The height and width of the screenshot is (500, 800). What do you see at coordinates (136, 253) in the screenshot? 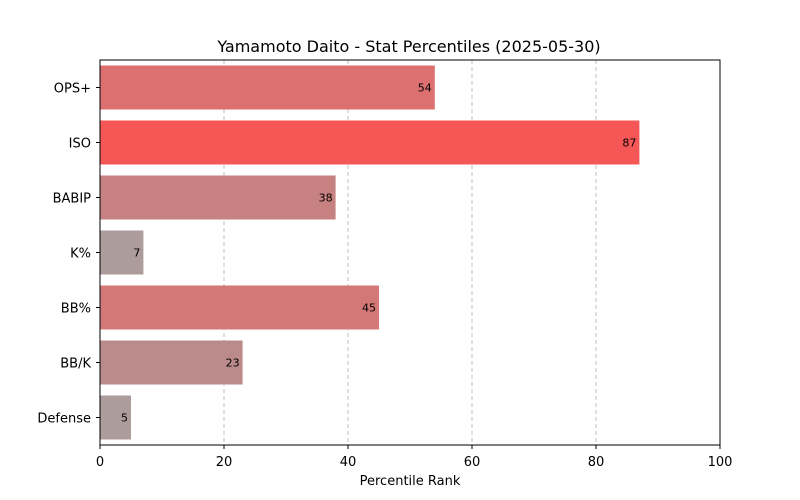
I see `data-label: 7` at bounding box center [136, 253].